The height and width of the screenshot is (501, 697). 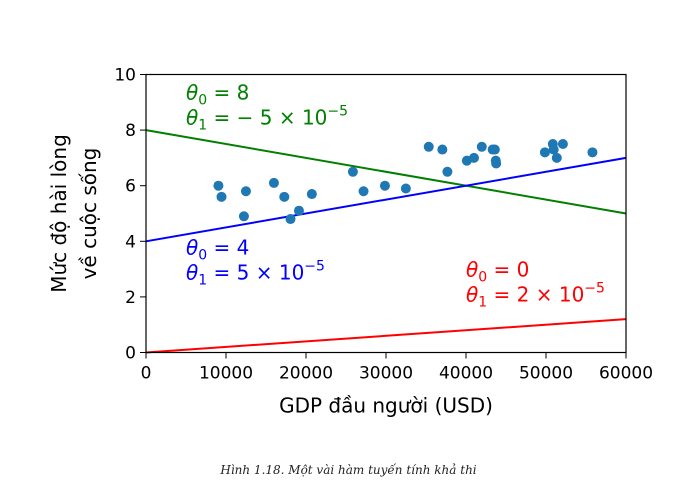 I want to click on x-tick-label: 40000, so click(x=466, y=374).